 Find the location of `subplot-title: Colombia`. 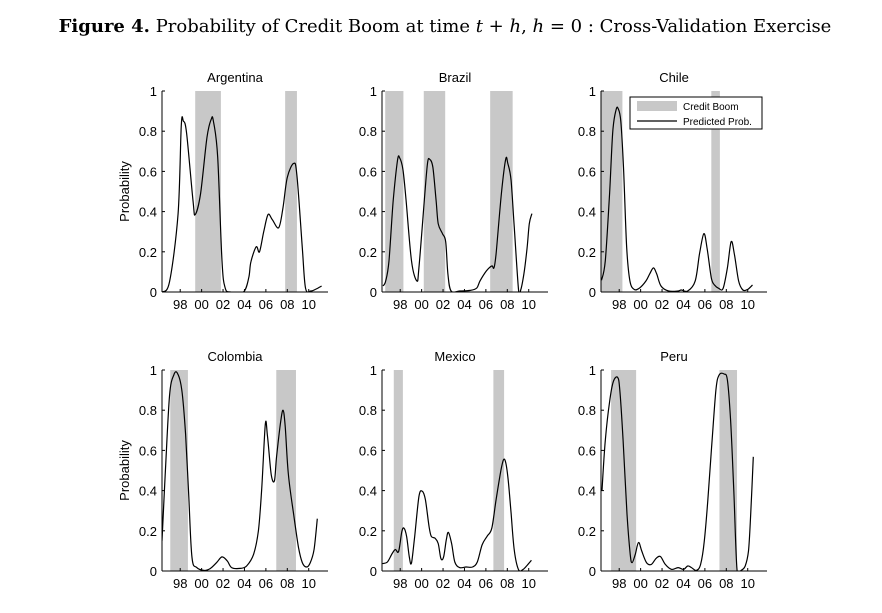

subplot-title: Colombia is located at coordinates (236, 356).